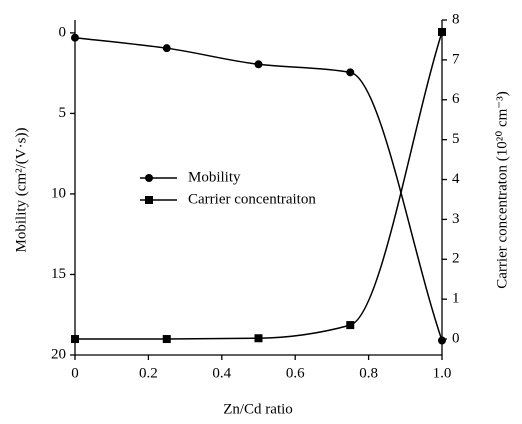 This screenshot has height=424, width=522. What do you see at coordinates (214, 177) in the screenshot?
I see `legend-label: Mobility` at bounding box center [214, 177].